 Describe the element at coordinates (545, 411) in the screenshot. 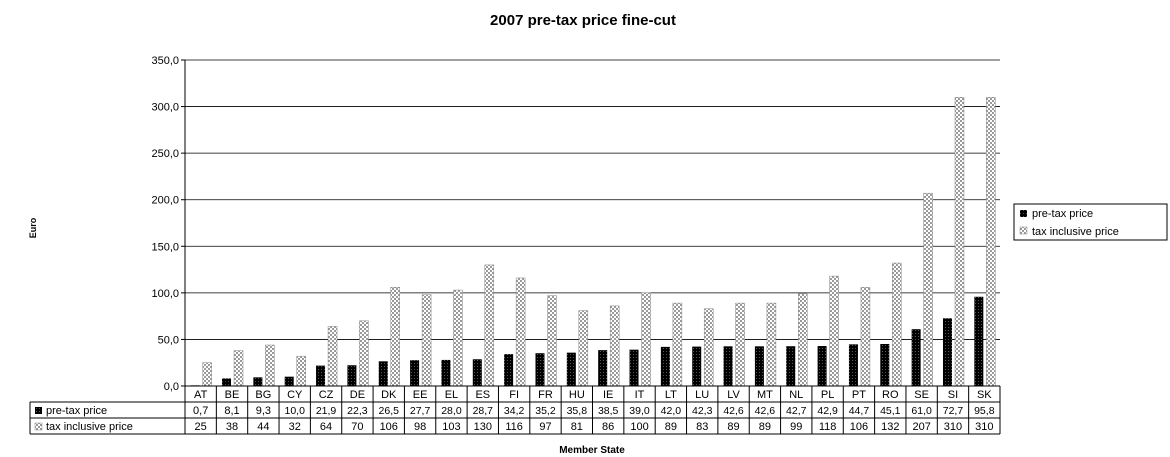

I see `data-label: 35,2` at that location.